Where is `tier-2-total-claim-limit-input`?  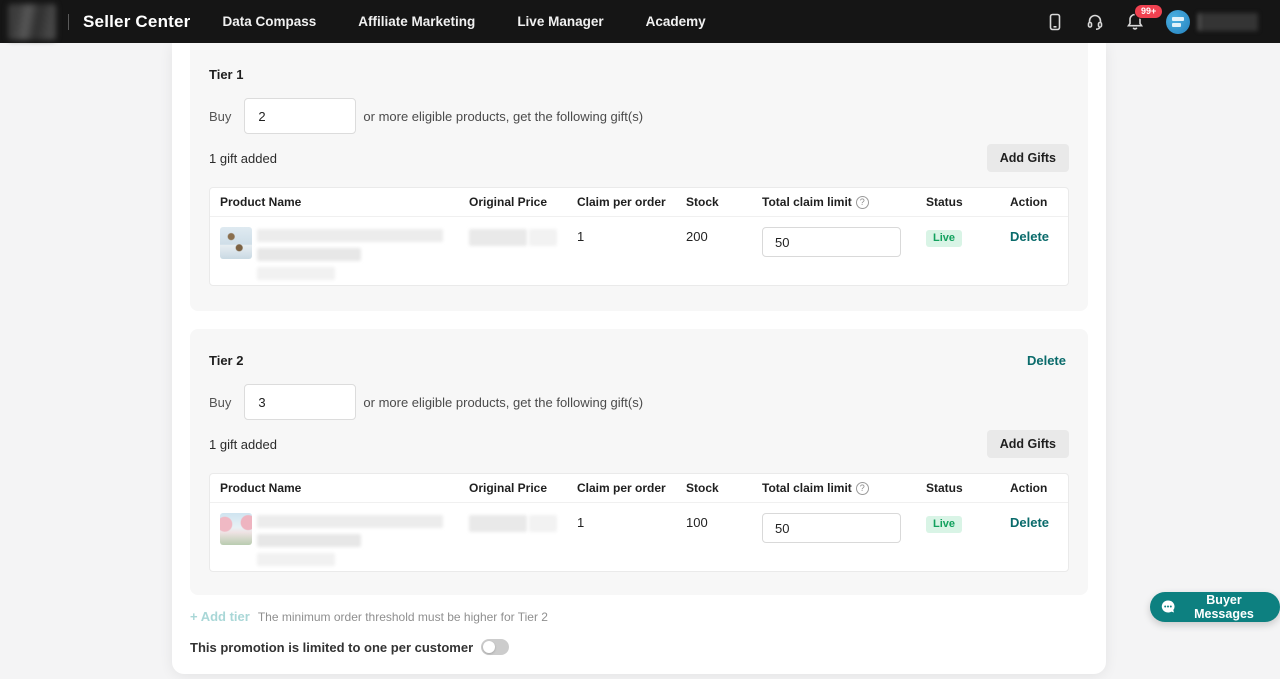 tier-2-total-claim-limit-input is located at coordinates (831, 528).